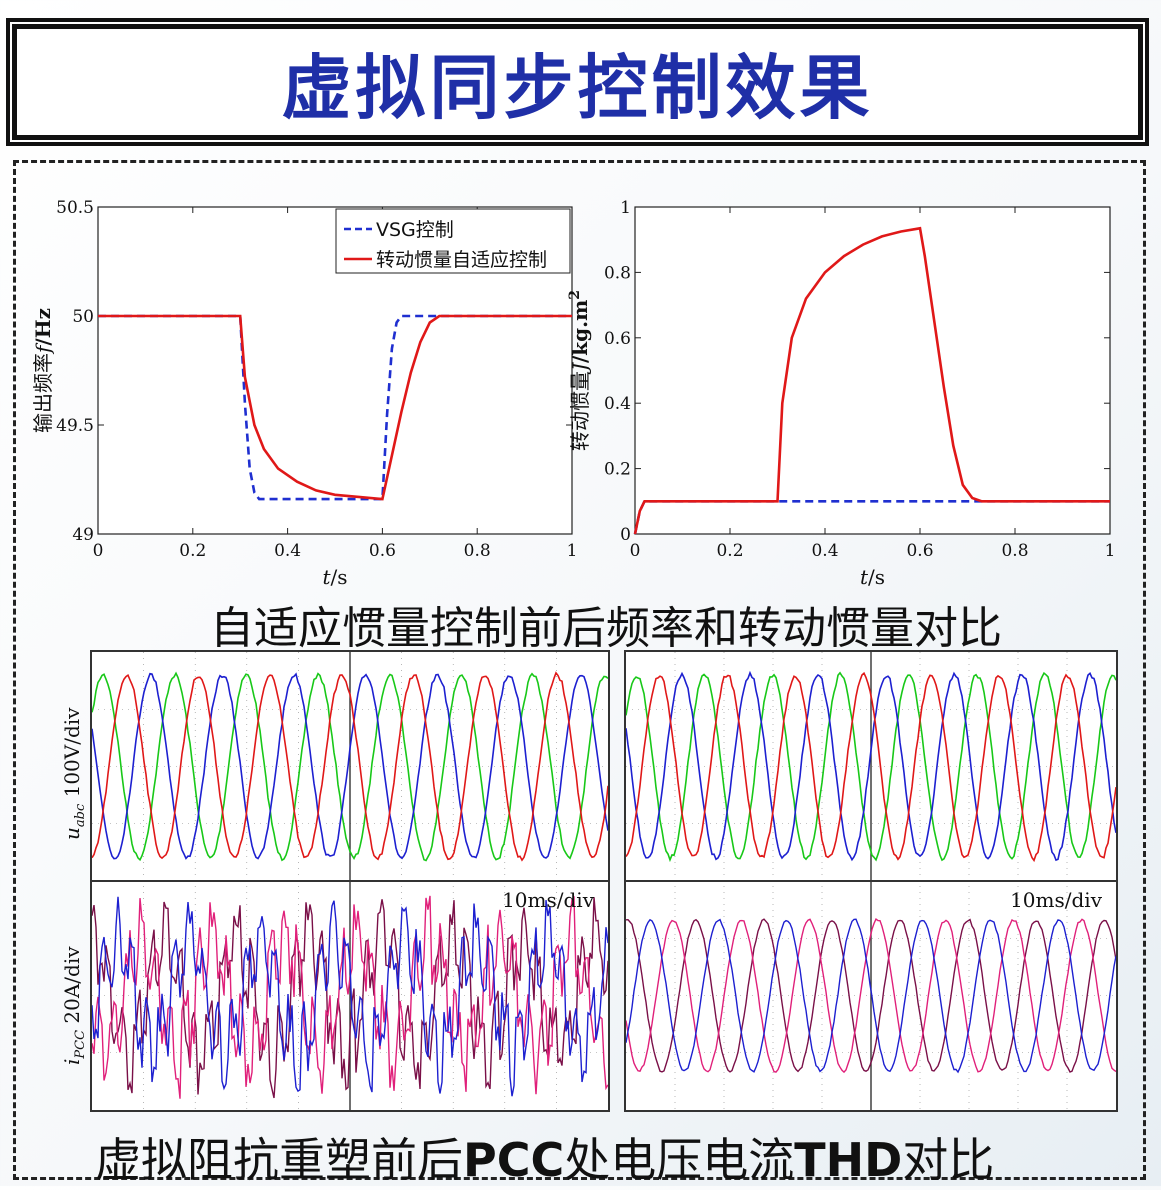 This screenshot has width=1161, height=1190. Describe the element at coordinates (74, 1005) in the screenshot. I see `current-axis-label: iPCC 20A/div` at that location.